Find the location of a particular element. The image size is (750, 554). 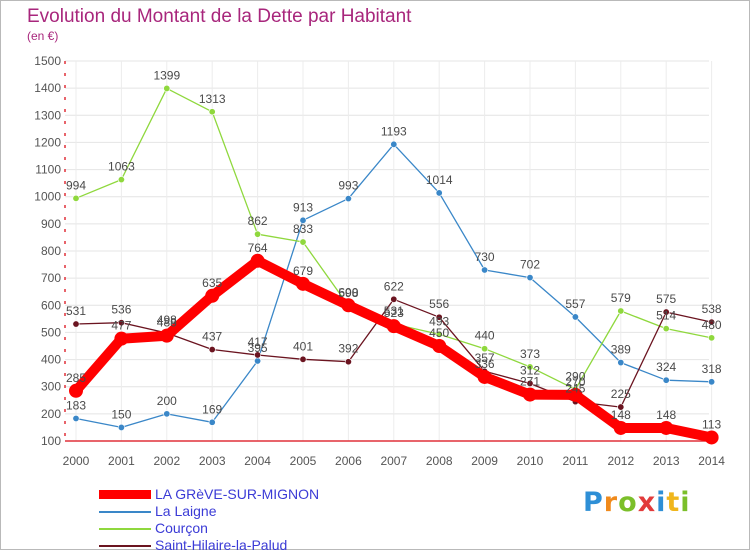

proxiti-logo: Proxiti is located at coordinates (637, 502).